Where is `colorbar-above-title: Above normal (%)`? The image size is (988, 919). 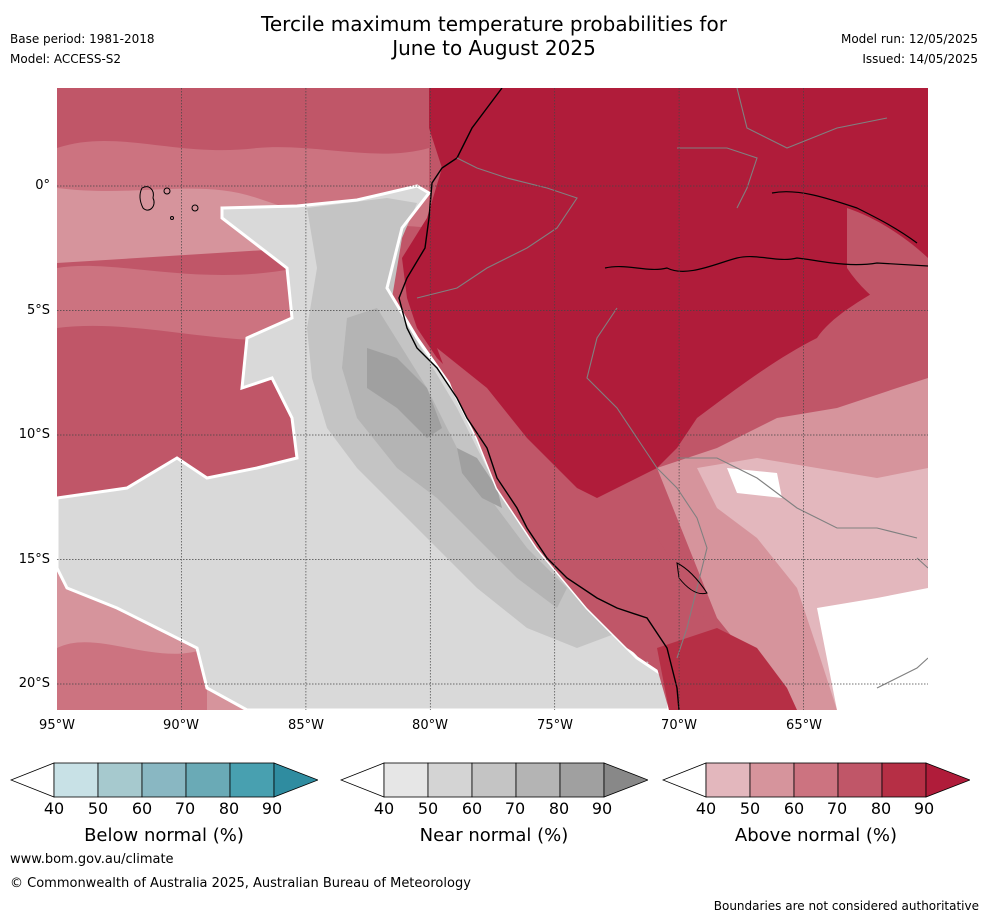 colorbar-above-title: Above normal (%) is located at coordinates (816, 835).